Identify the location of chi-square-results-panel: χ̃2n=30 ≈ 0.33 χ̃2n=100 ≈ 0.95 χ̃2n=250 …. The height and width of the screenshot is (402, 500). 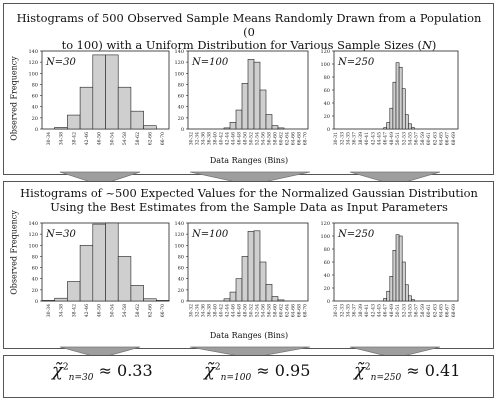
(248, 376).